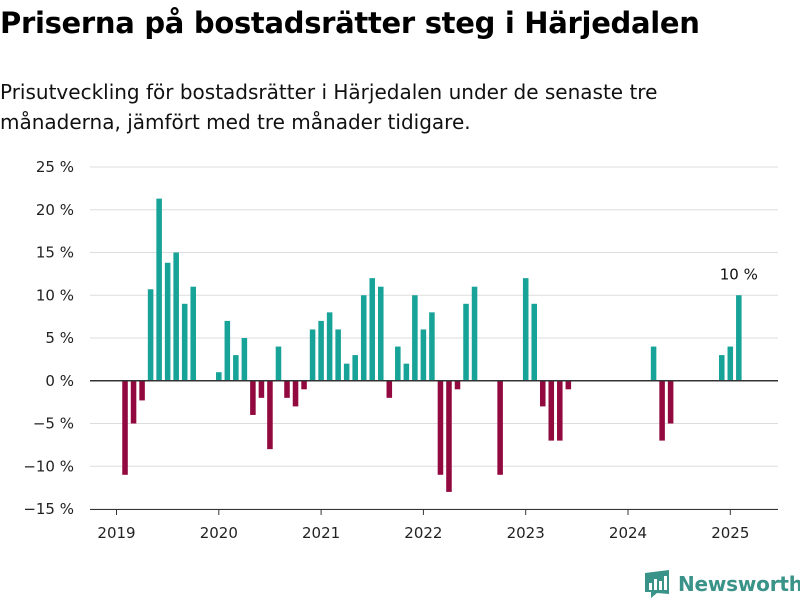 Image resolution: width=800 pixels, height=600 pixels. I want to click on x-tick-label: 2024, so click(628, 533).